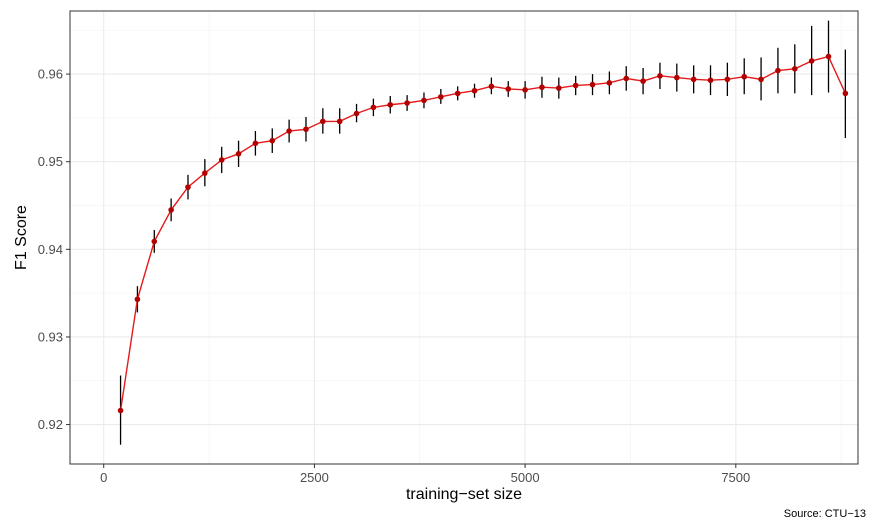 Image resolution: width=876 pixels, height=523 pixels. Describe the element at coordinates (21, 237) in the screenshot. I see `y-axis-title: F1 Score` at that location.